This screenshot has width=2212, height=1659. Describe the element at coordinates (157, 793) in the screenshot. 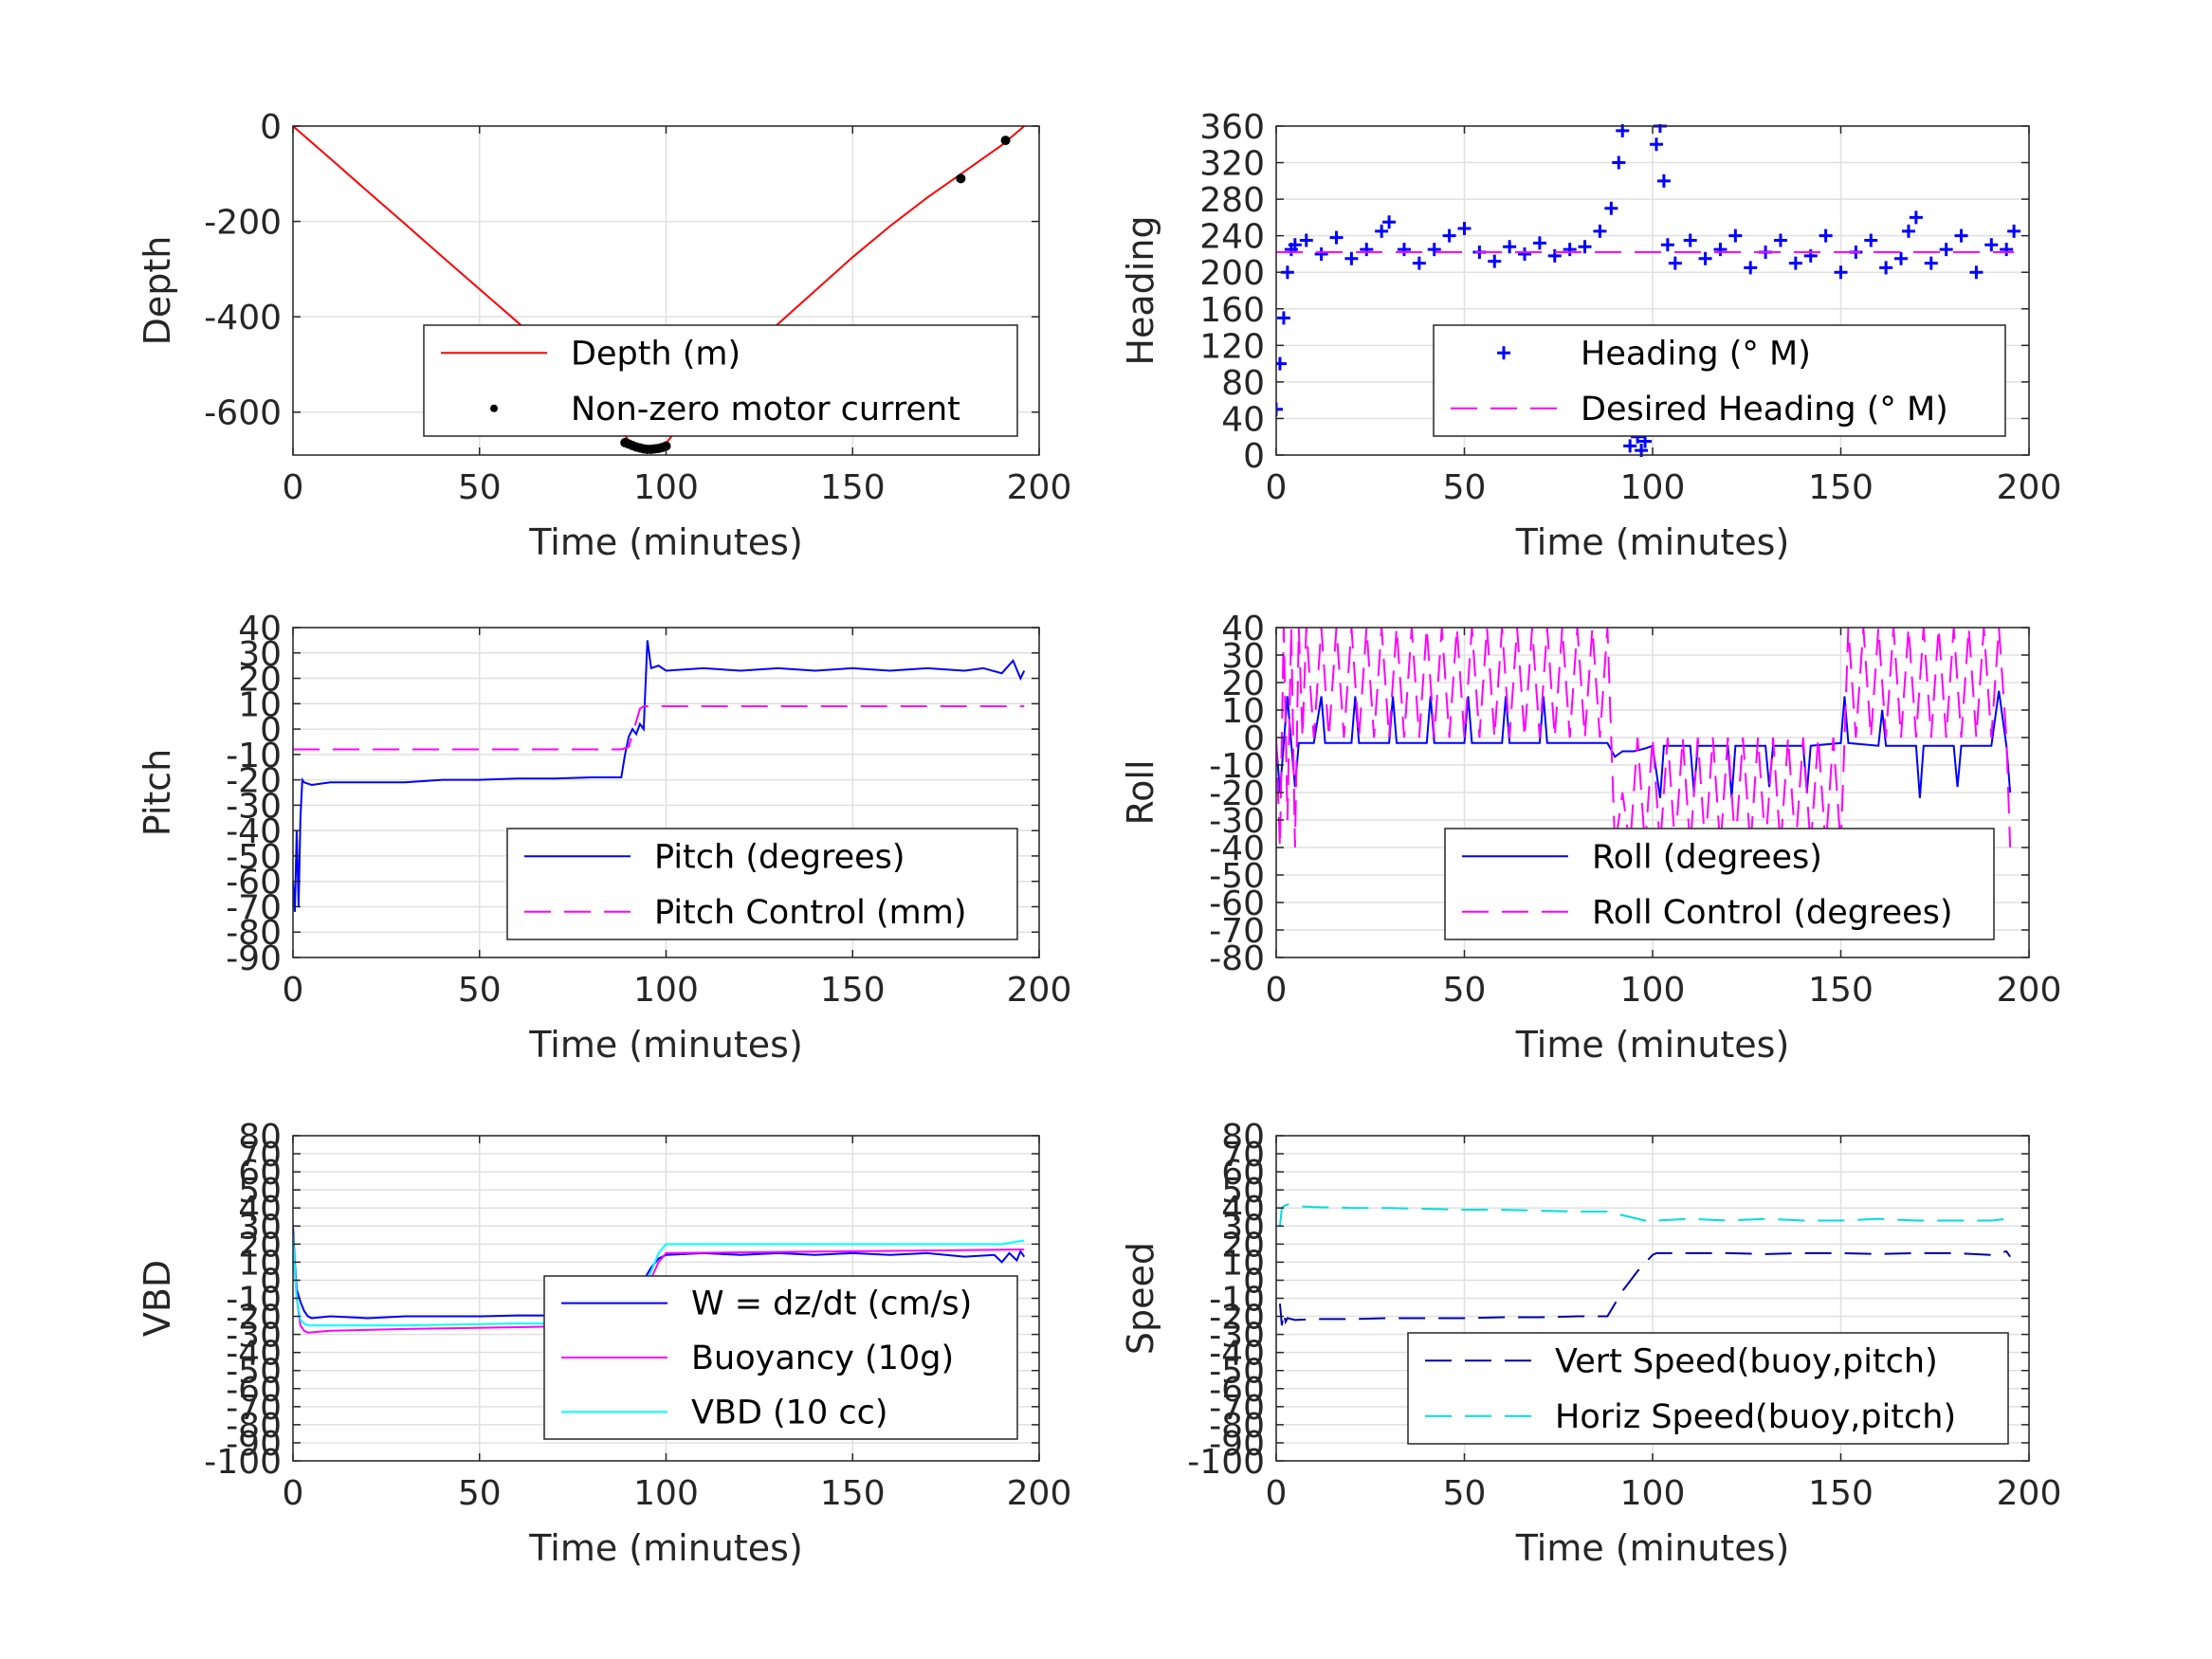

I see `y-axis-label: Pitch` at that location.